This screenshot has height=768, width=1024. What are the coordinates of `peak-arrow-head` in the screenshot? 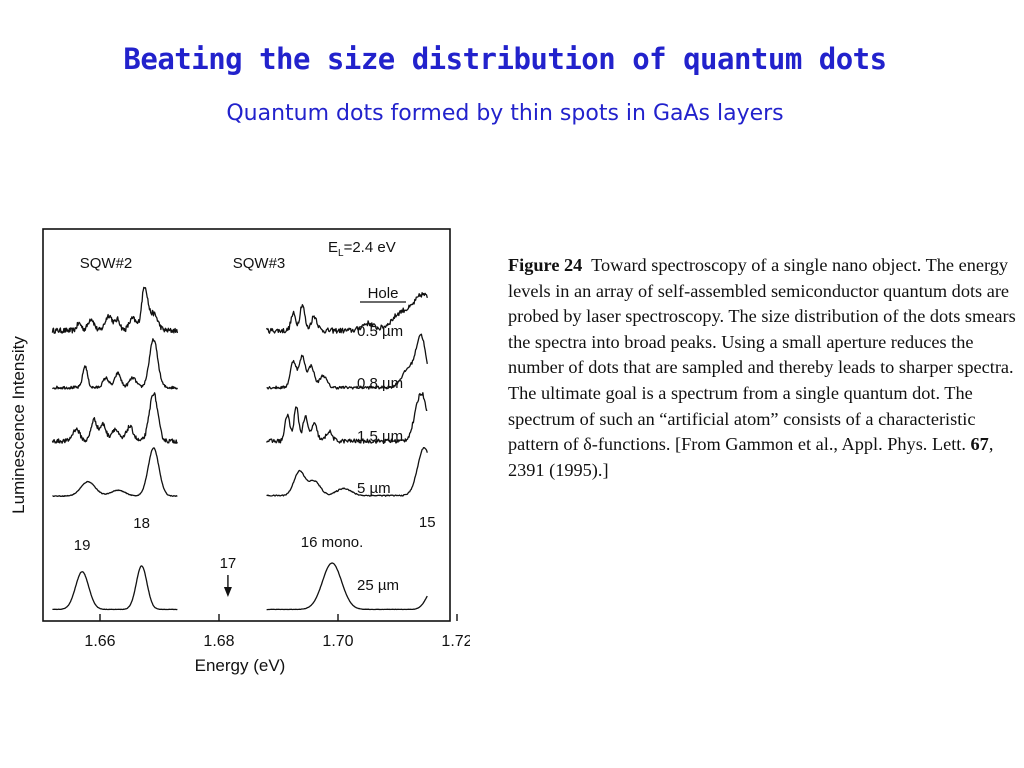 It's located at (227, 592).